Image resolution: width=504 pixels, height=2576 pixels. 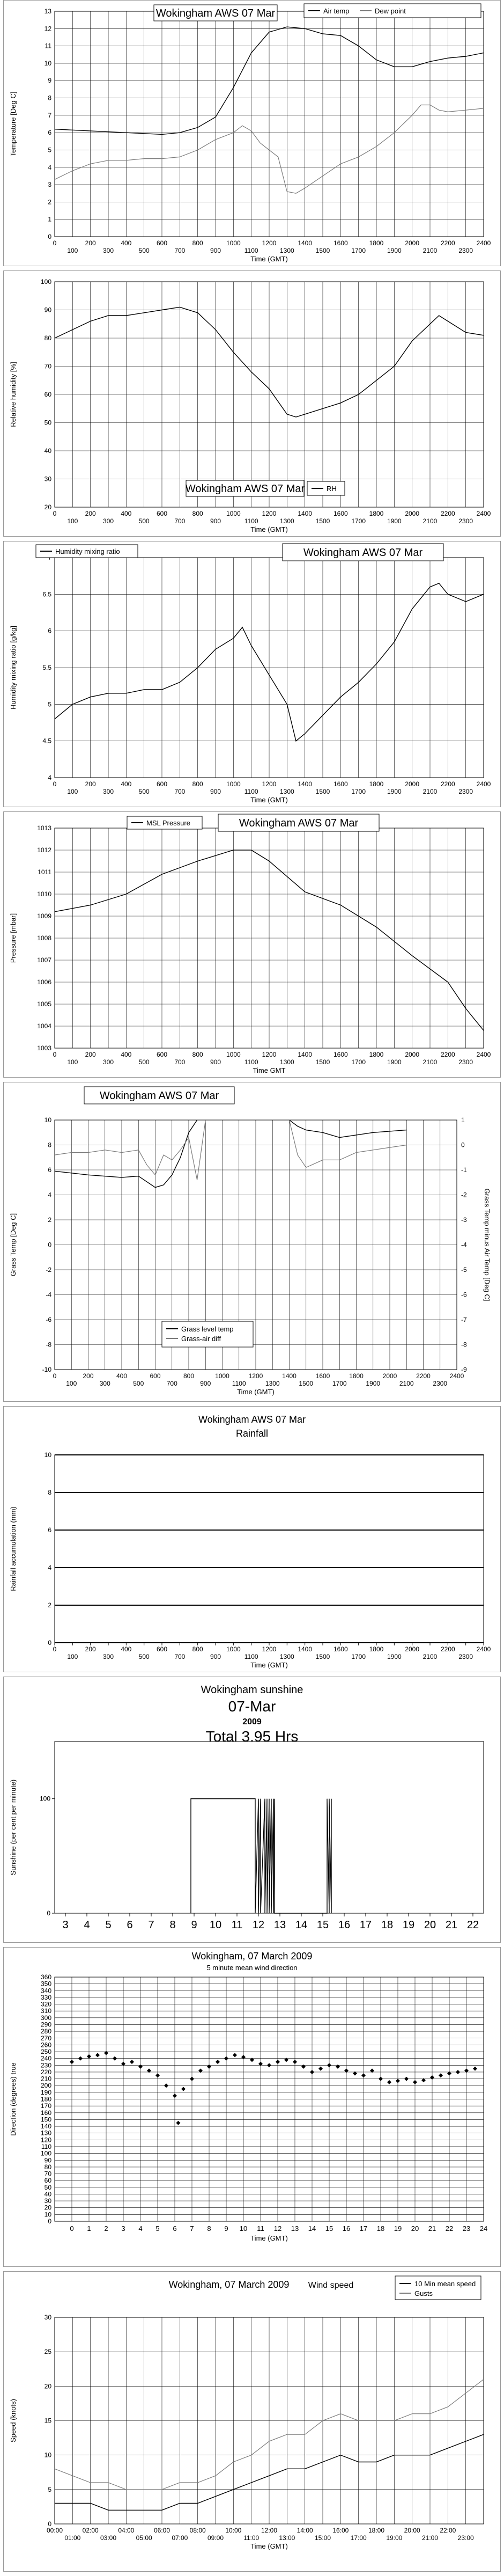 I want to click on x-tick-label: 4, so click(x=87, y=1925).